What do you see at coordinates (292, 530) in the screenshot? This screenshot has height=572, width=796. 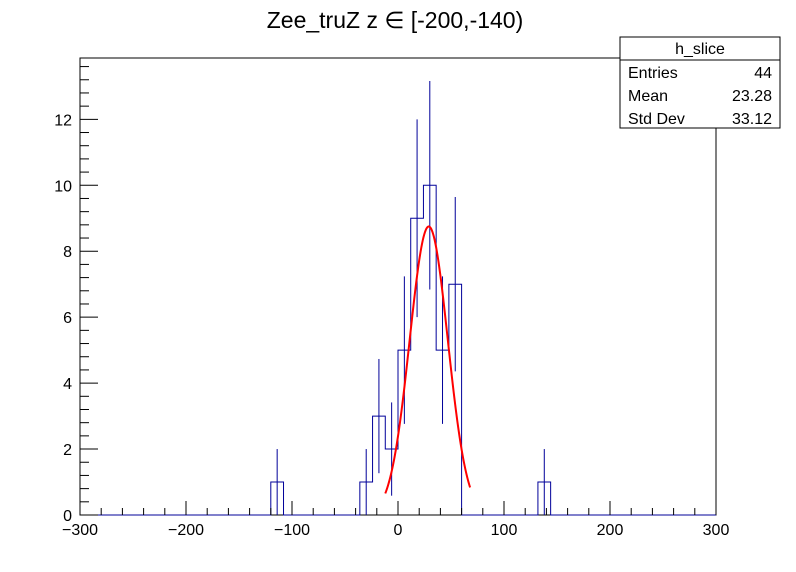 I see `x-tick-label: −100` at bounding box center [292, 530].